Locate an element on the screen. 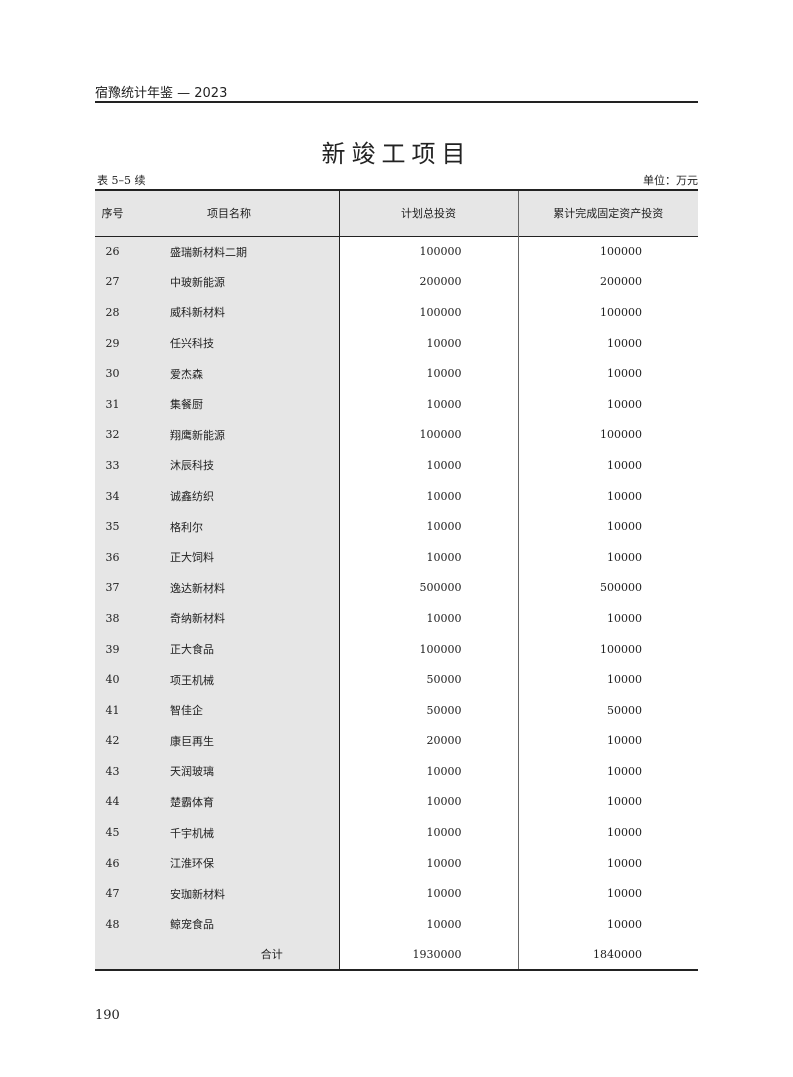 The image size is (793, 1077). cell-name: 江淮环保 is located at coordinates (235, 863).